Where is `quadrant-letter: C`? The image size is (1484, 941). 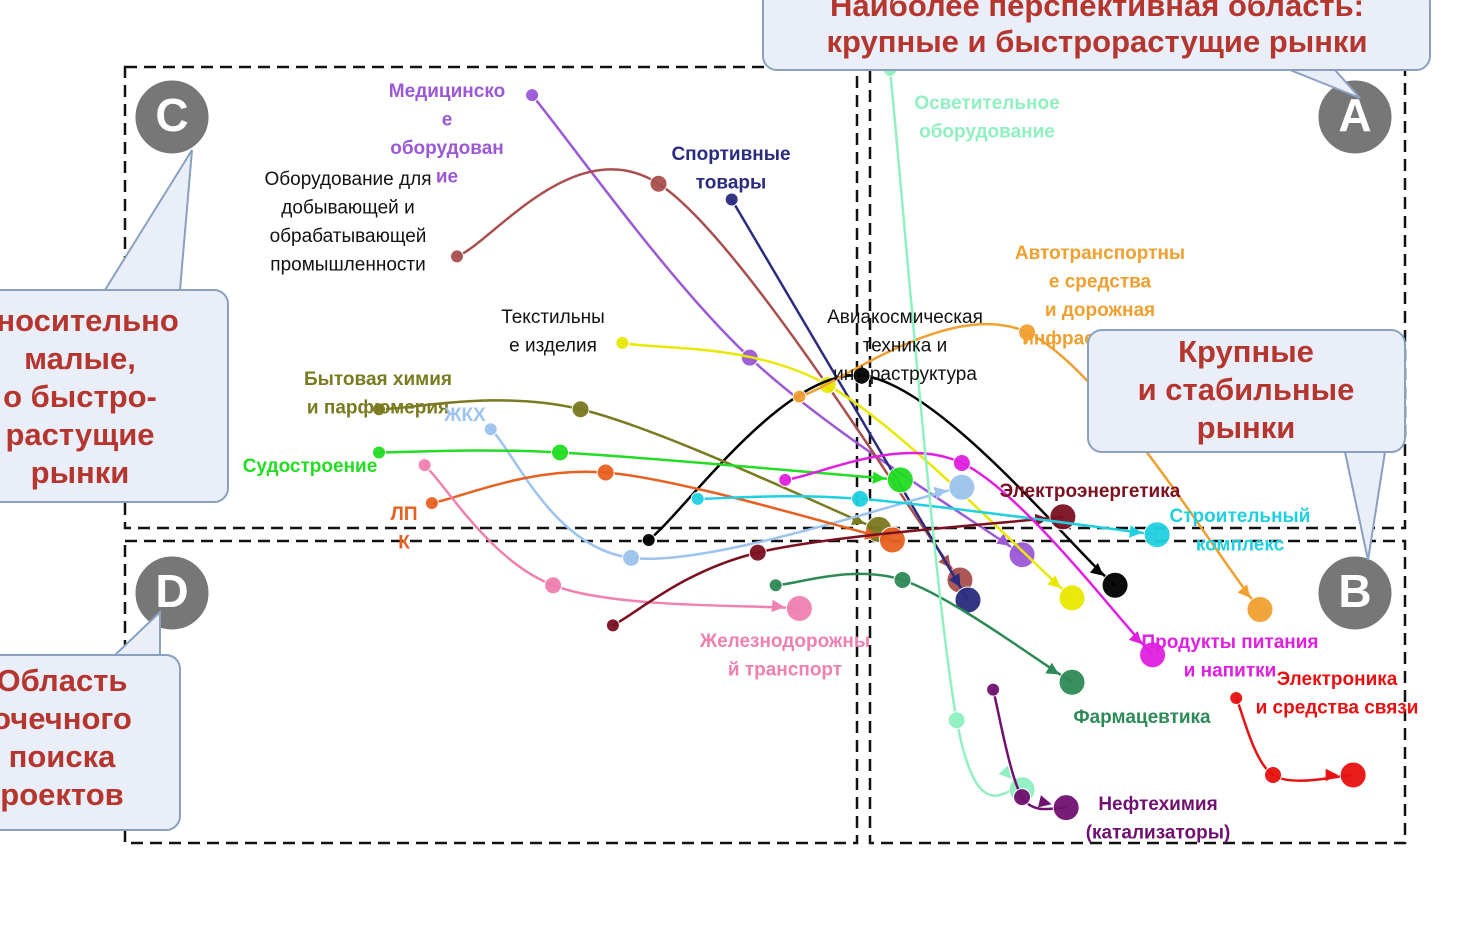
quadrant-letter: C is located at coordinates (171, 115).